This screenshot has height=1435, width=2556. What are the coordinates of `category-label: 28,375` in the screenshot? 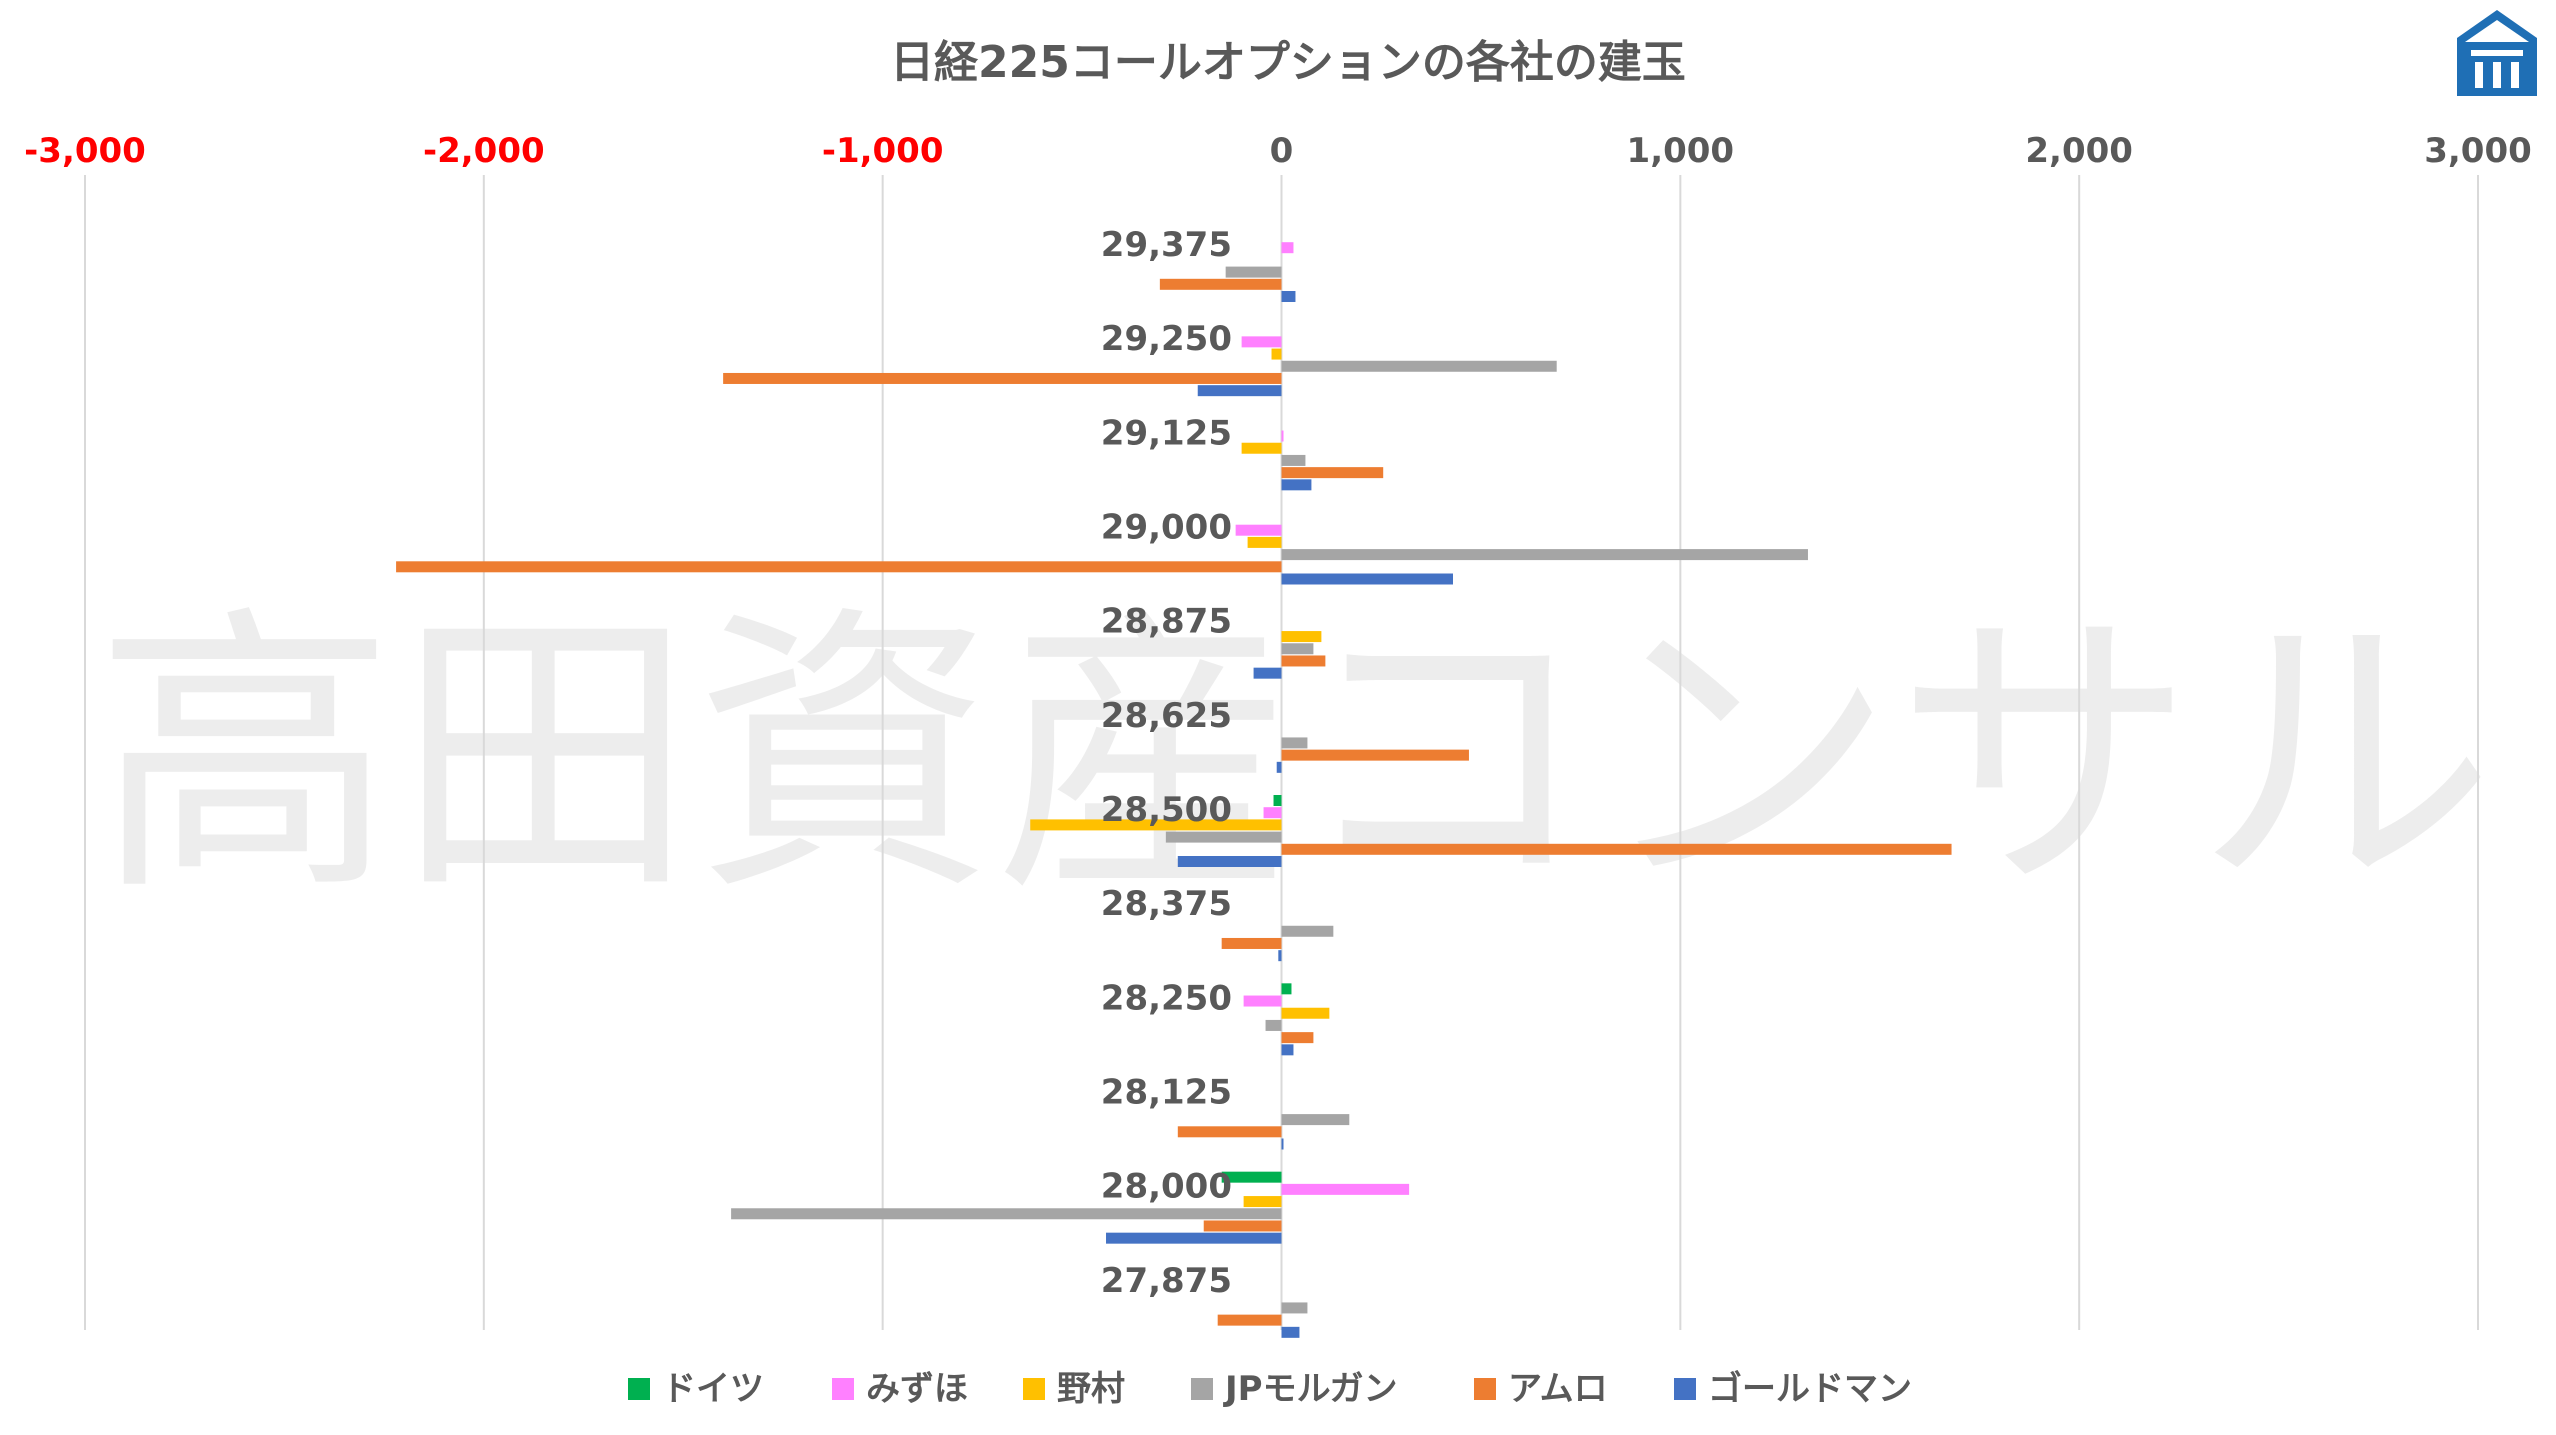 It's located at (1166, 904).